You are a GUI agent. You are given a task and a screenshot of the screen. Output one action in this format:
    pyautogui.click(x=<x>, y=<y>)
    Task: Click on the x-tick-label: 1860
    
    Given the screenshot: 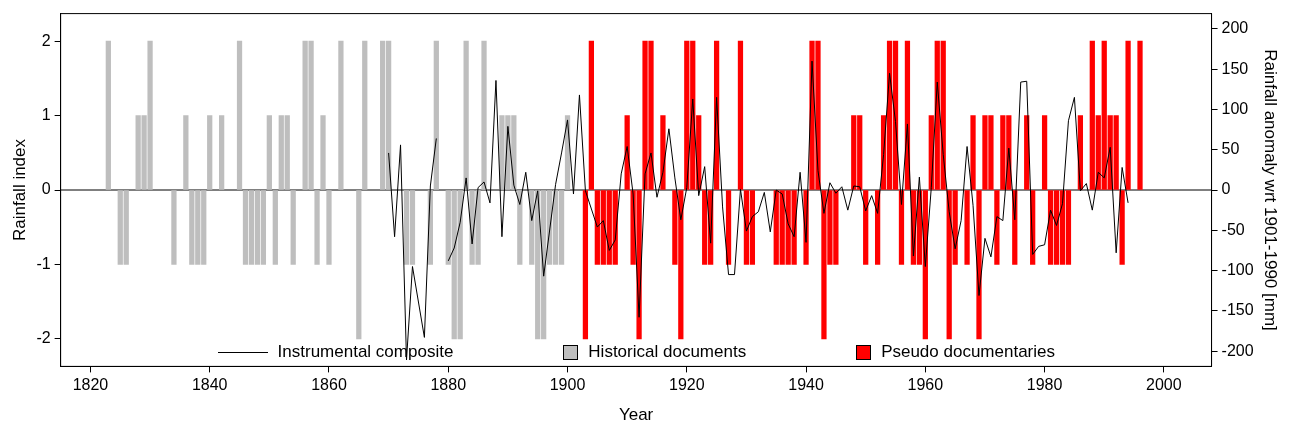 What is the action you would take?
    pyautogui.click(x=329, y=385)
    